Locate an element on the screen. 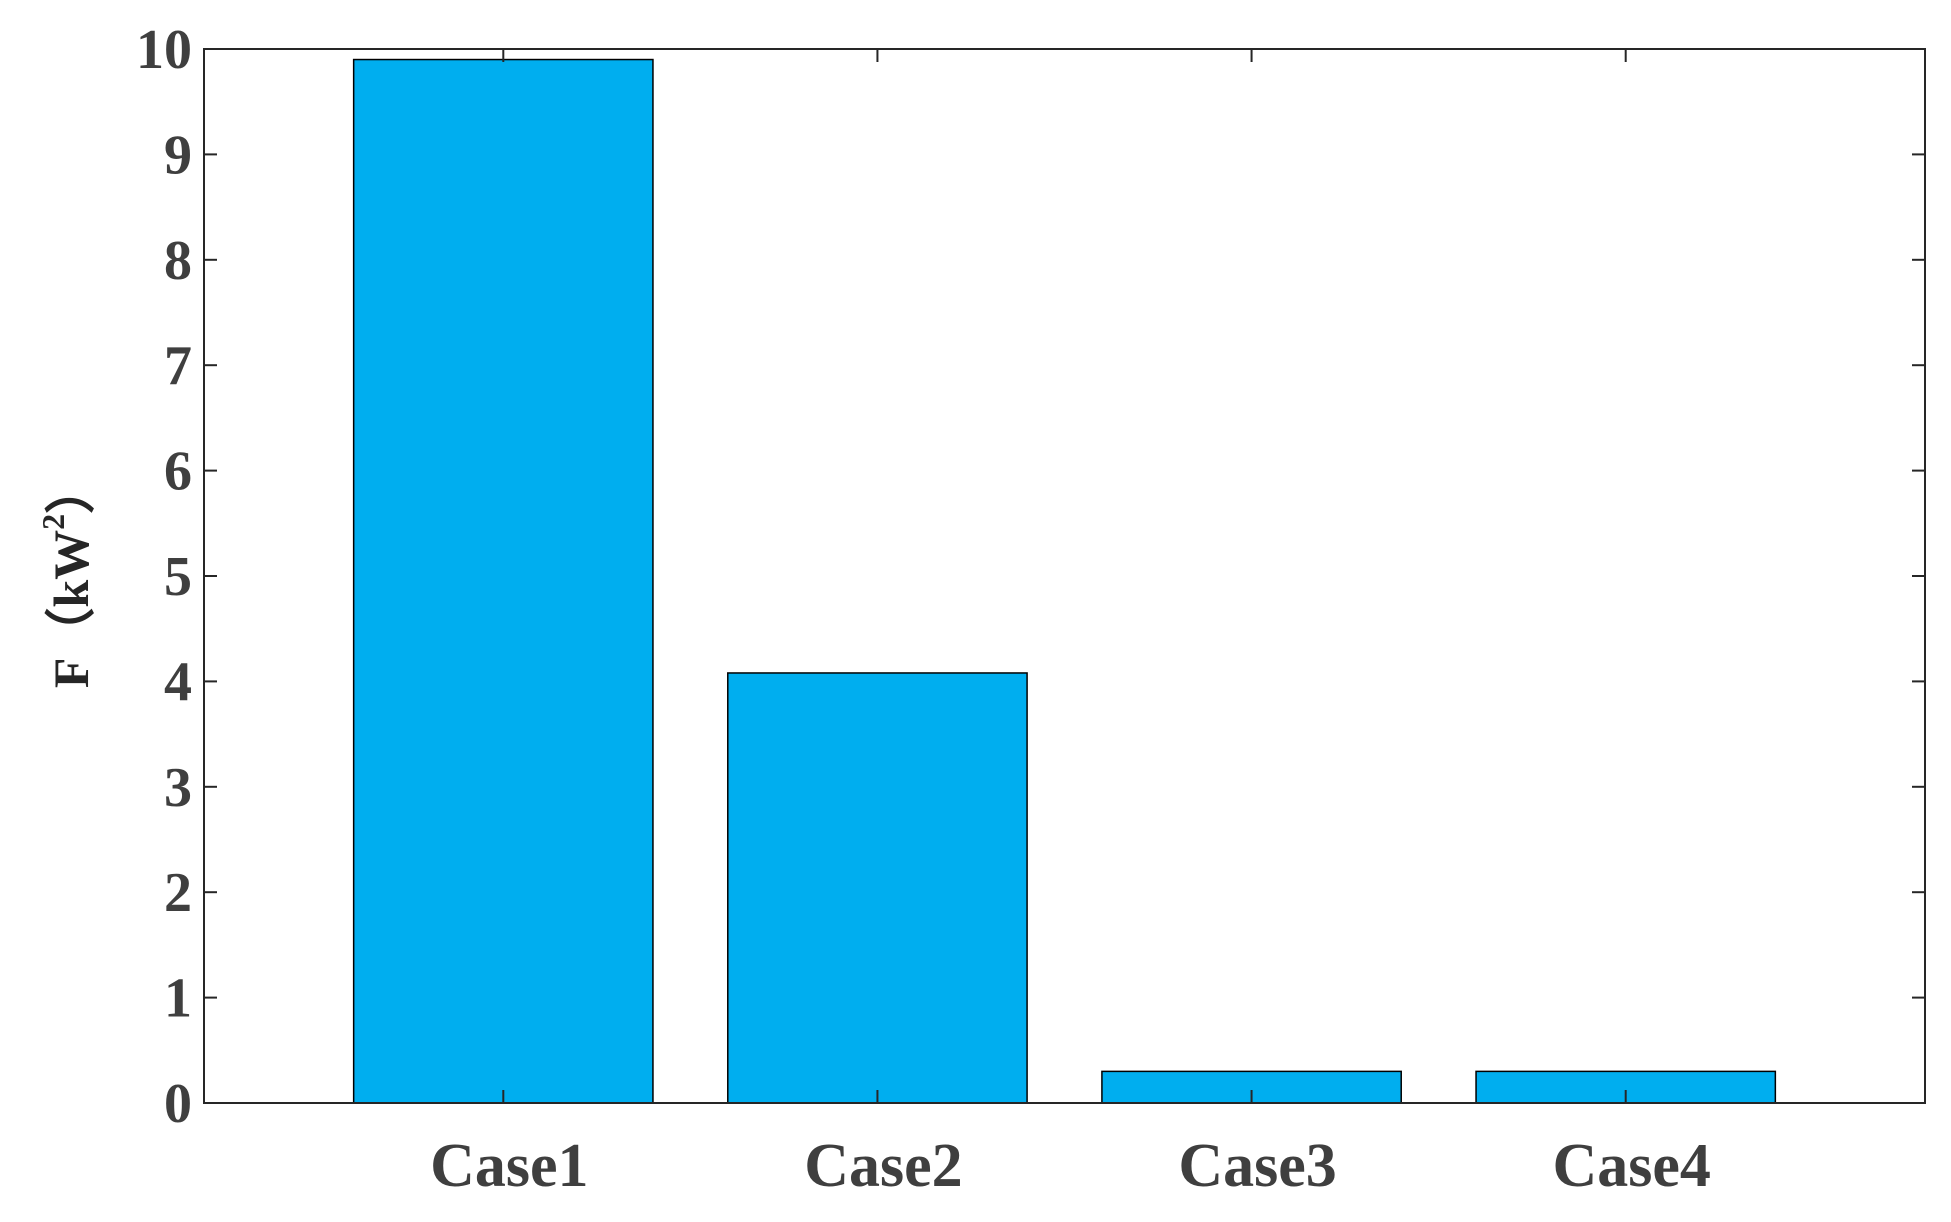  y-tick-label: 1 is located at coordinates (178, 999).